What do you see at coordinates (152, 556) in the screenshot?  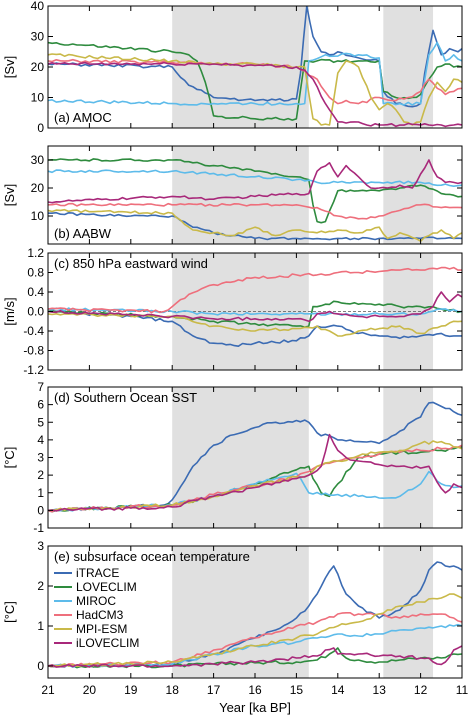 I see `panel-label: (e) subsurface ocean temperature` at bounding box center [152, 556].